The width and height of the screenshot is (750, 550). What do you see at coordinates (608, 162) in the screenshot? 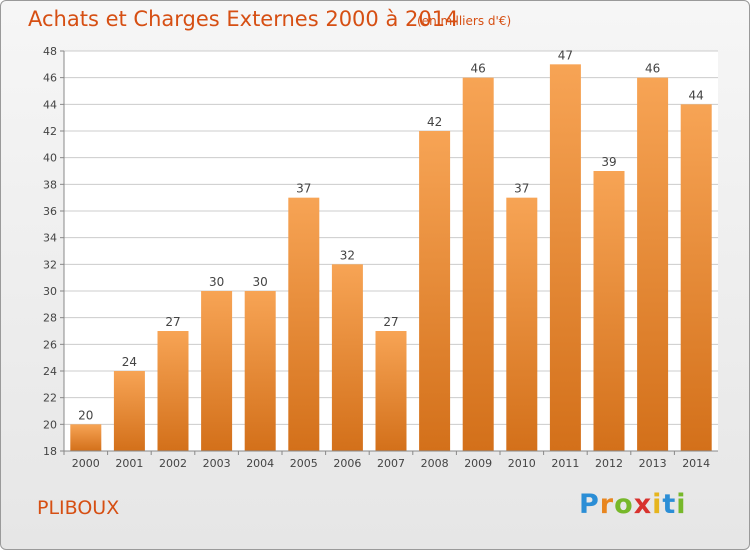
I see `bar-value-label: 39` at bounding box center [608, 162].